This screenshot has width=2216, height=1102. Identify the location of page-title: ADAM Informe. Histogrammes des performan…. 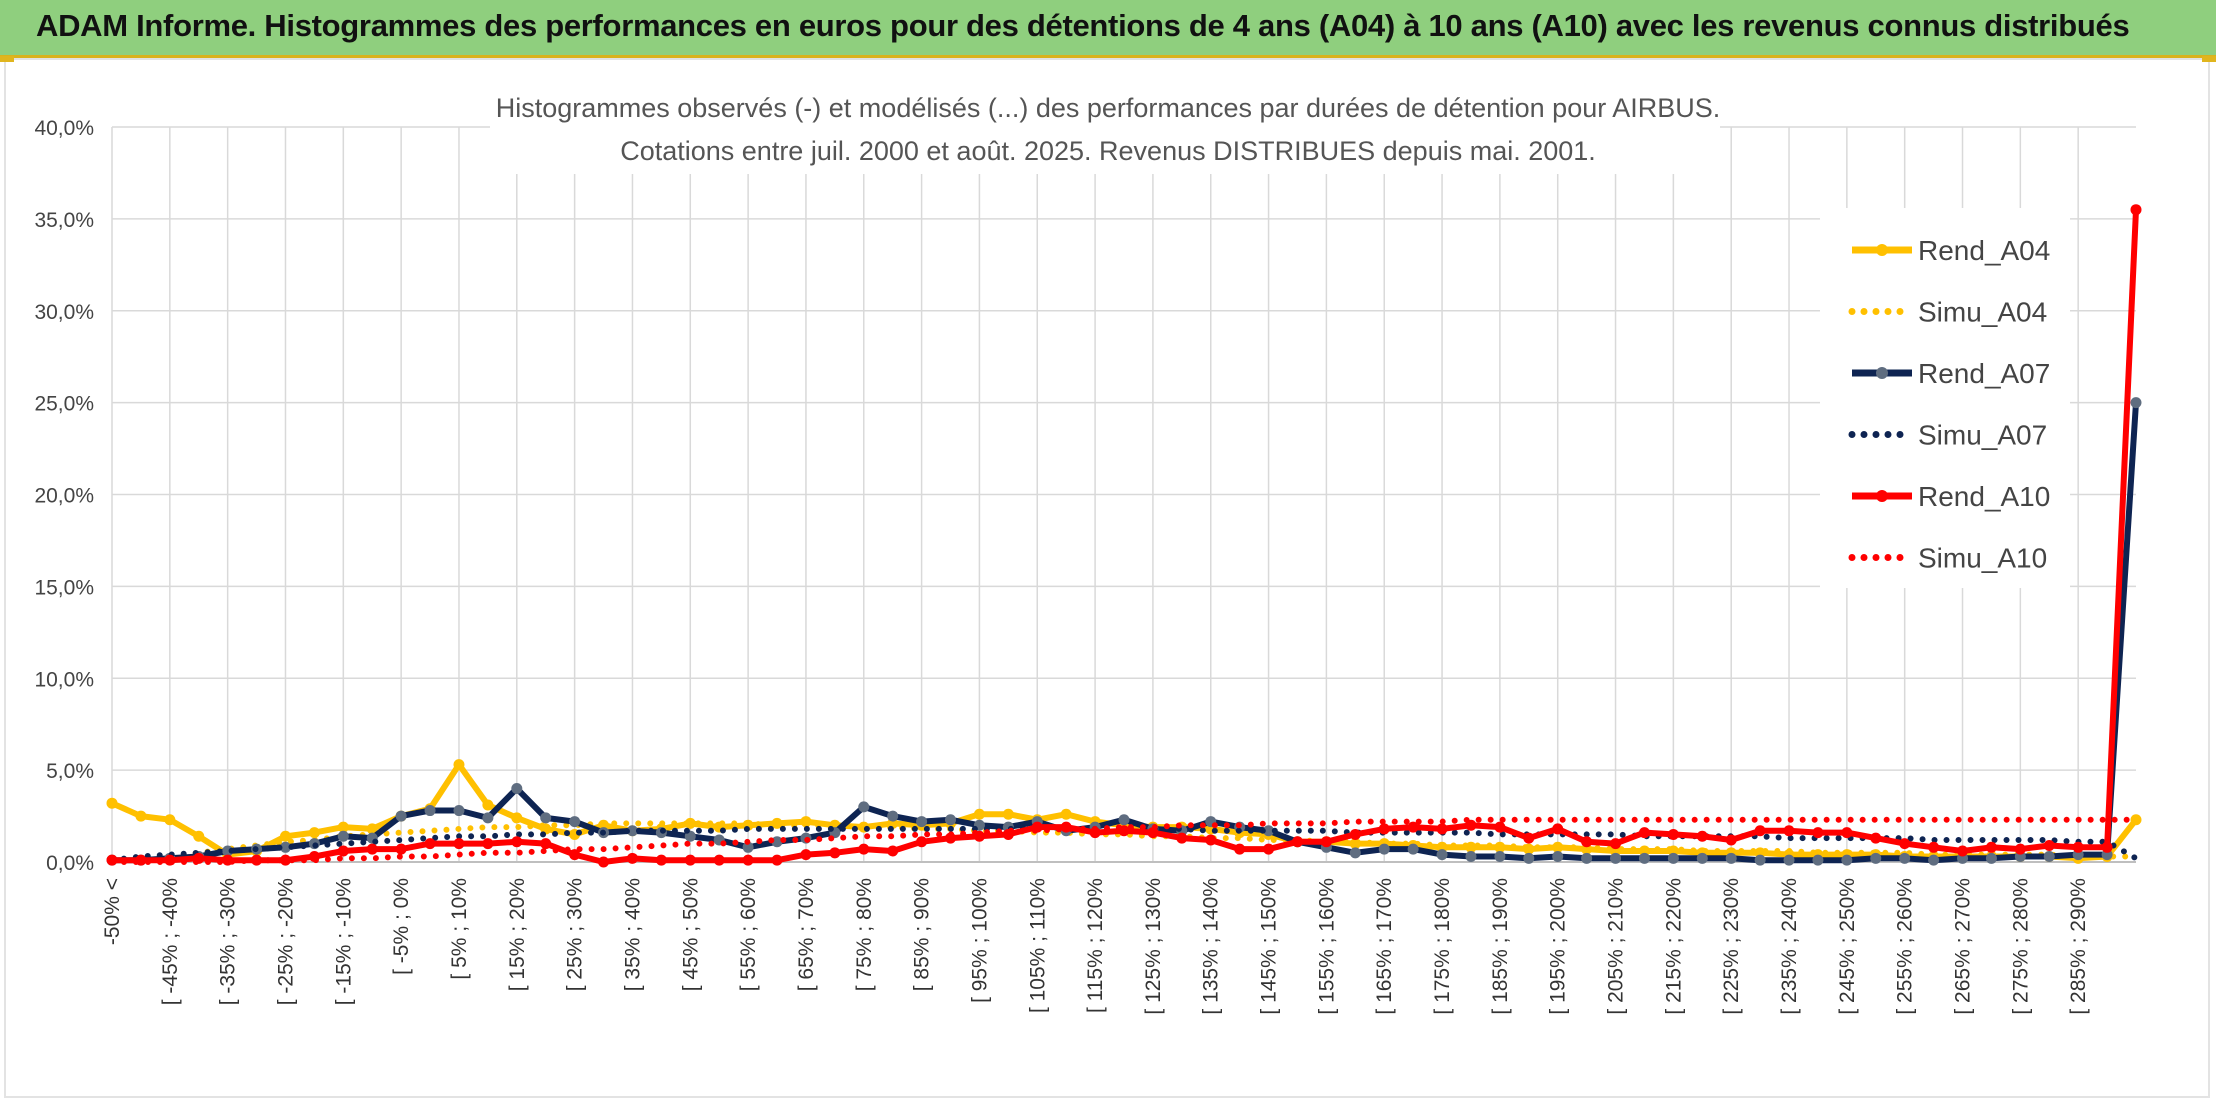
(1083, 25).